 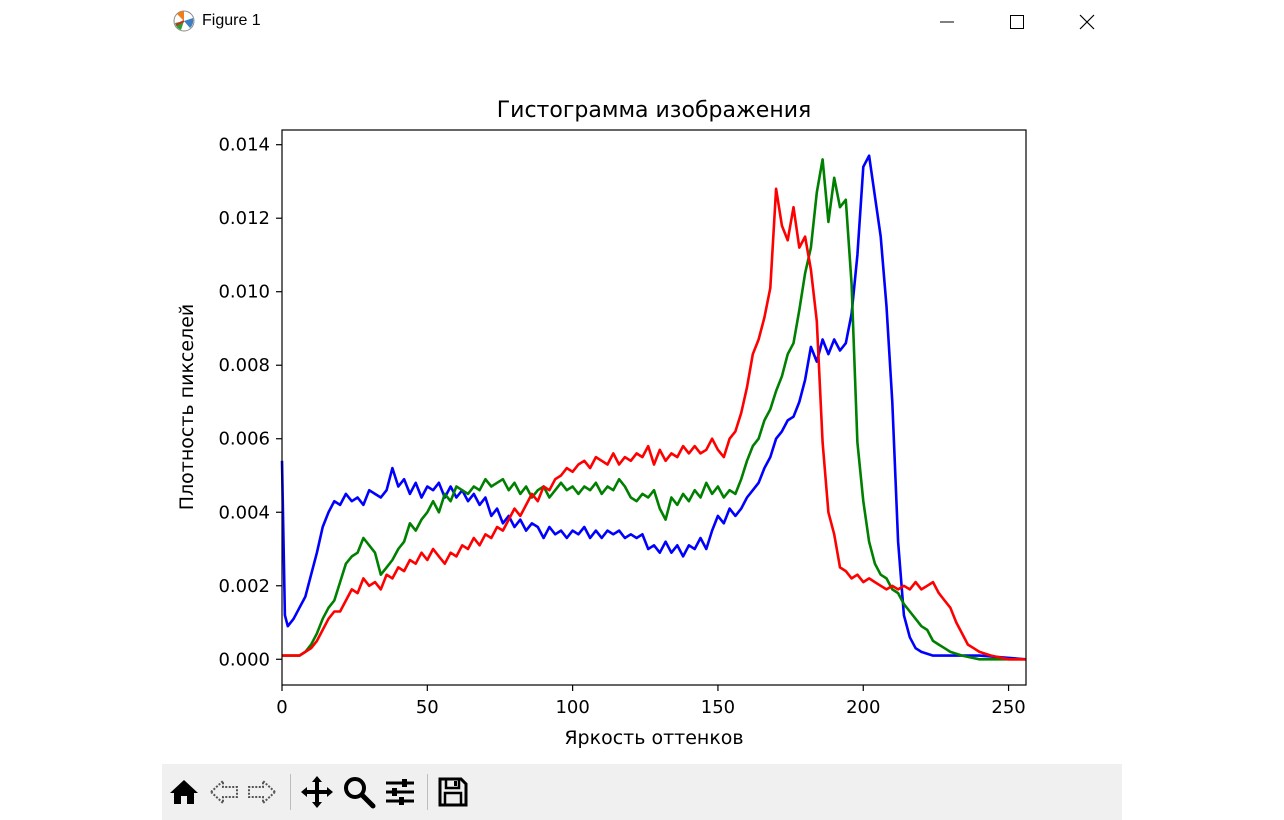 I want to click on y-tick-label: 0.014, so click(x=244, y=145).